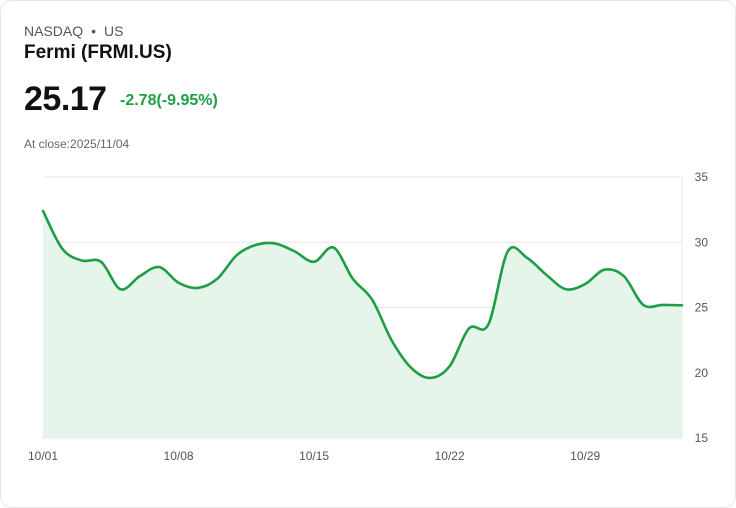 This screenshot has width=736, height=508. Describe the element at coordinates (77, 144) in the screenshot. I see `close-timestamp: At close:2025/11/04` at that location.